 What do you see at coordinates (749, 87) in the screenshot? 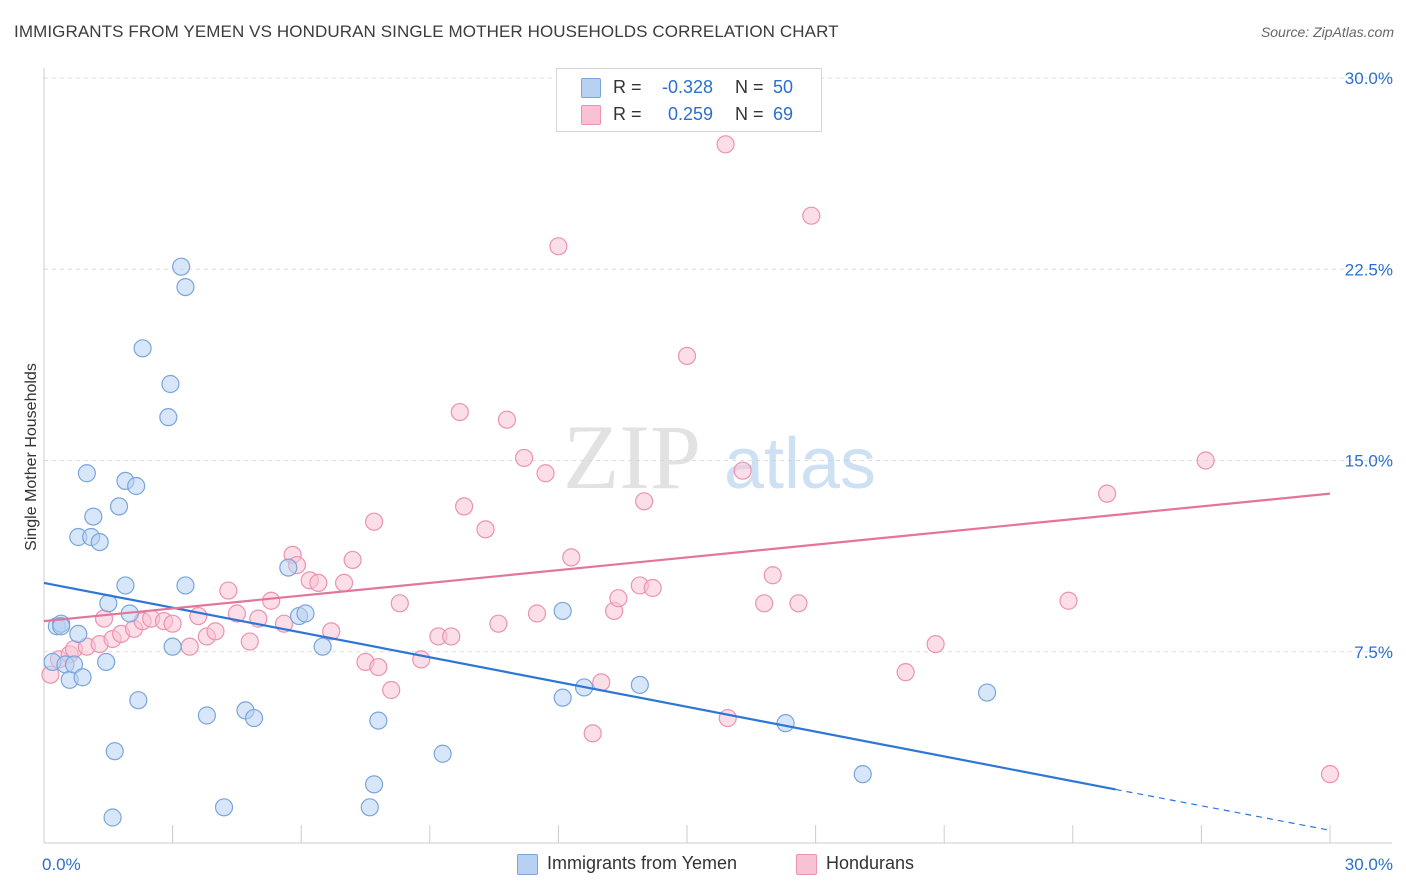
I see `n-label: N =` at bounding box center [749, 87].